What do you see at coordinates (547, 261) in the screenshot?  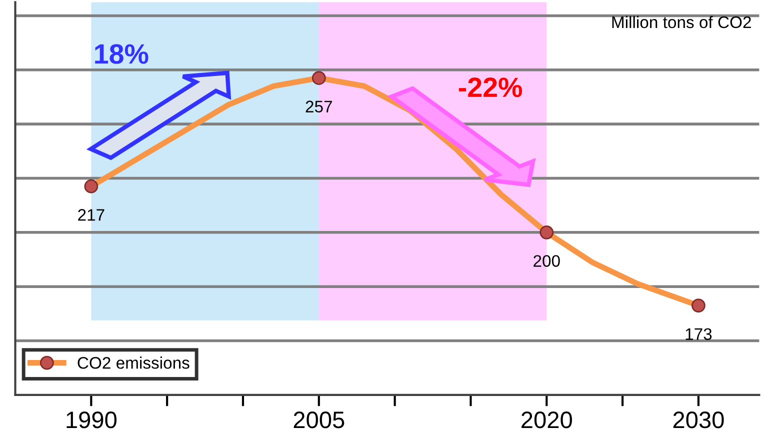 I see `data-label: 200` at bounding box center [547, 261].